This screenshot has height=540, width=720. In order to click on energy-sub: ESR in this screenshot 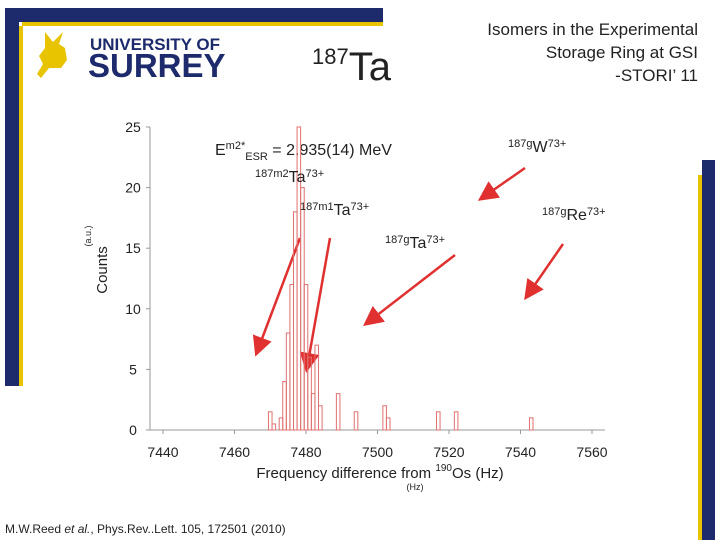, I will do `click(256, 157)`.